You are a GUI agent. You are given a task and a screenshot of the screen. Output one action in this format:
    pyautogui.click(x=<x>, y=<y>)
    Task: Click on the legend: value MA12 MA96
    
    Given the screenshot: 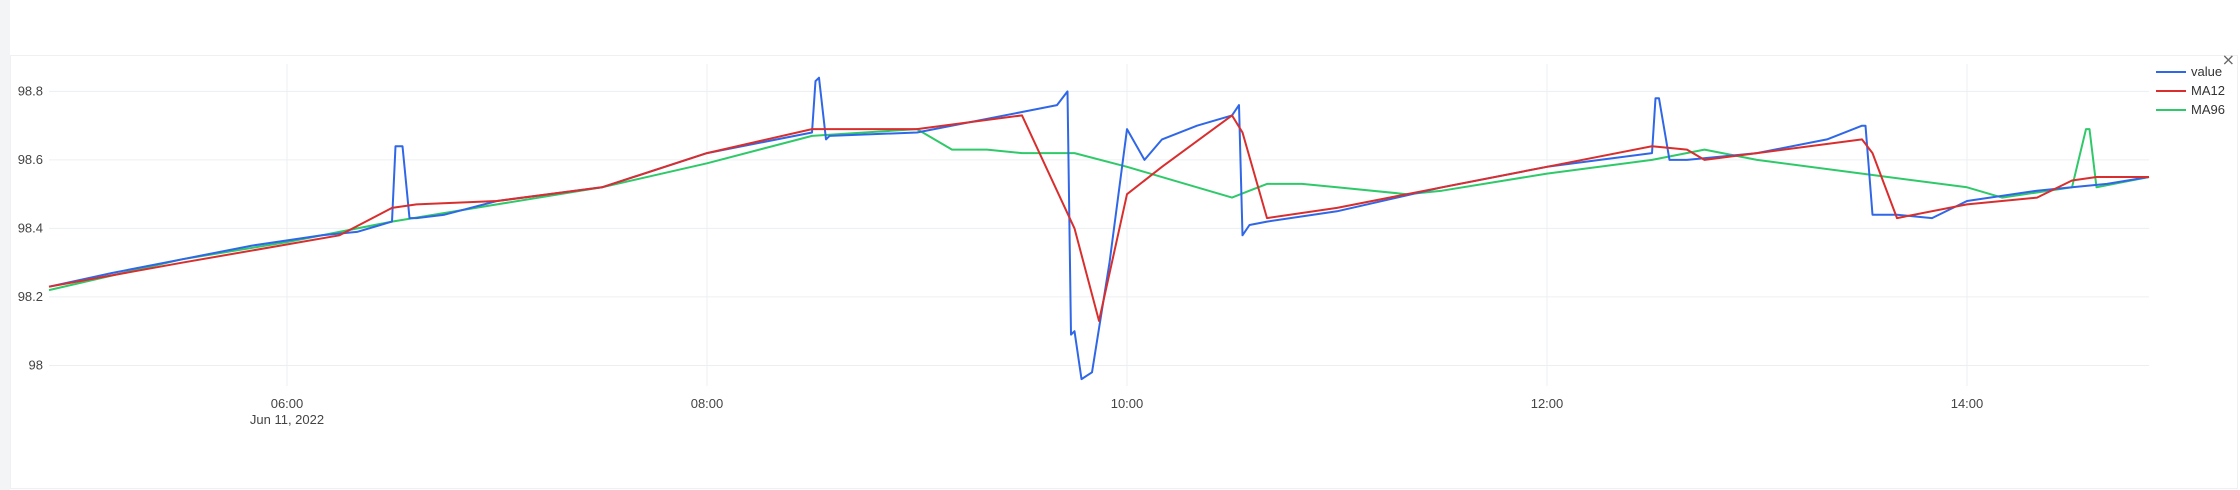 What is the action you would take?
    pyautogui.click(x=2190, y=90)
    